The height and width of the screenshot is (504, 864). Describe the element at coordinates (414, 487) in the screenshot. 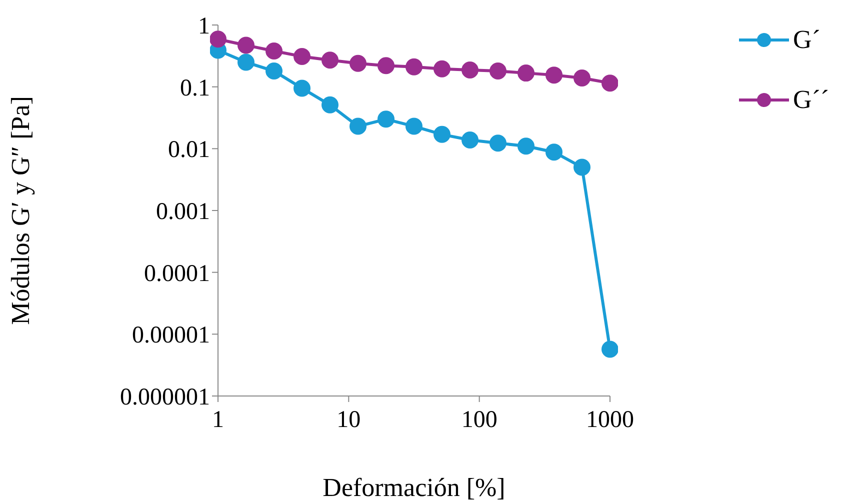

I see `x-axis-title: Deformación [%]` at that location.